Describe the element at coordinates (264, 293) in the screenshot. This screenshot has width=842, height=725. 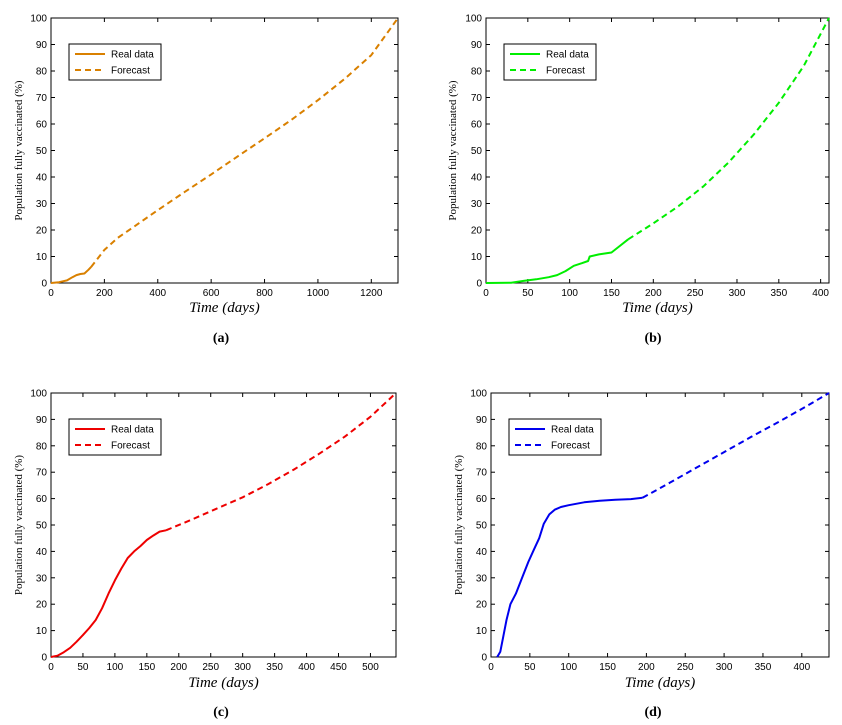
I see `x-tick-label: 800` at that location.